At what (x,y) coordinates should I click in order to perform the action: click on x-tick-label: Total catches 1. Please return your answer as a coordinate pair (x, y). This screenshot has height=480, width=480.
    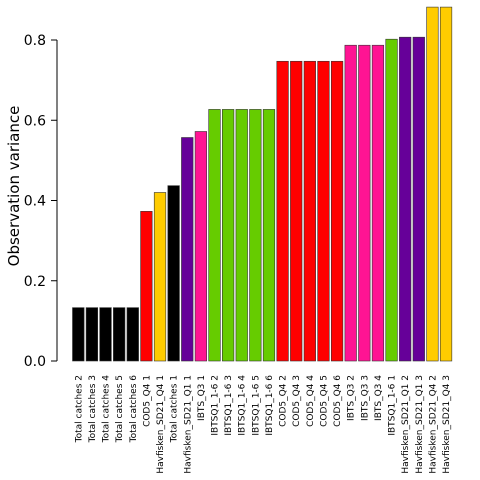
    Looking at the image, I should click on (175, 409).